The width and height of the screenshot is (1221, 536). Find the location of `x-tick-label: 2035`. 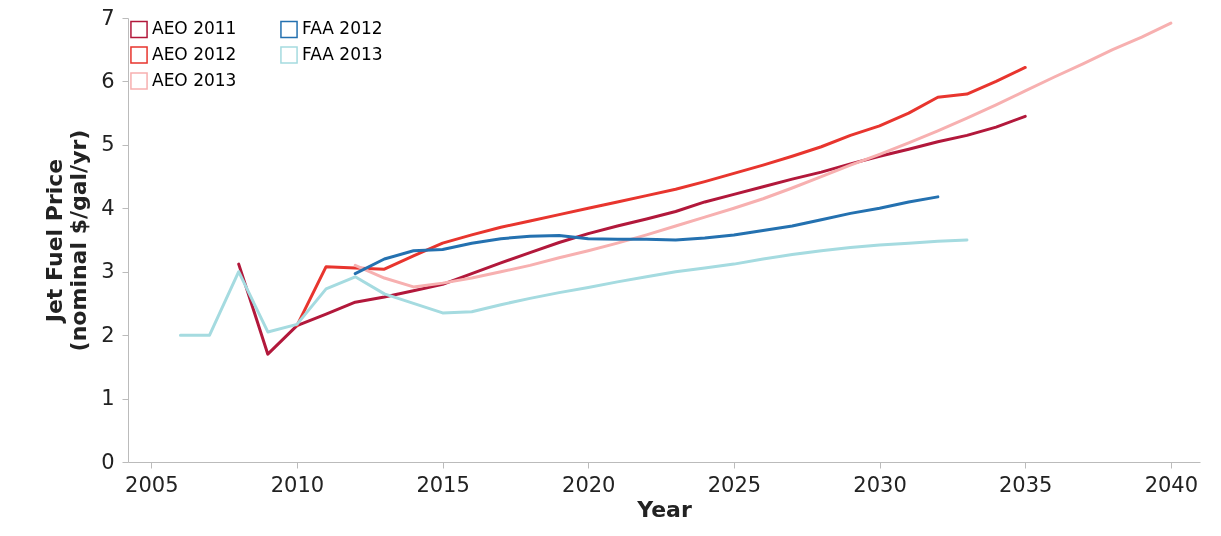

x-tick-label: 2035 is located at coordinates (1025, 484).